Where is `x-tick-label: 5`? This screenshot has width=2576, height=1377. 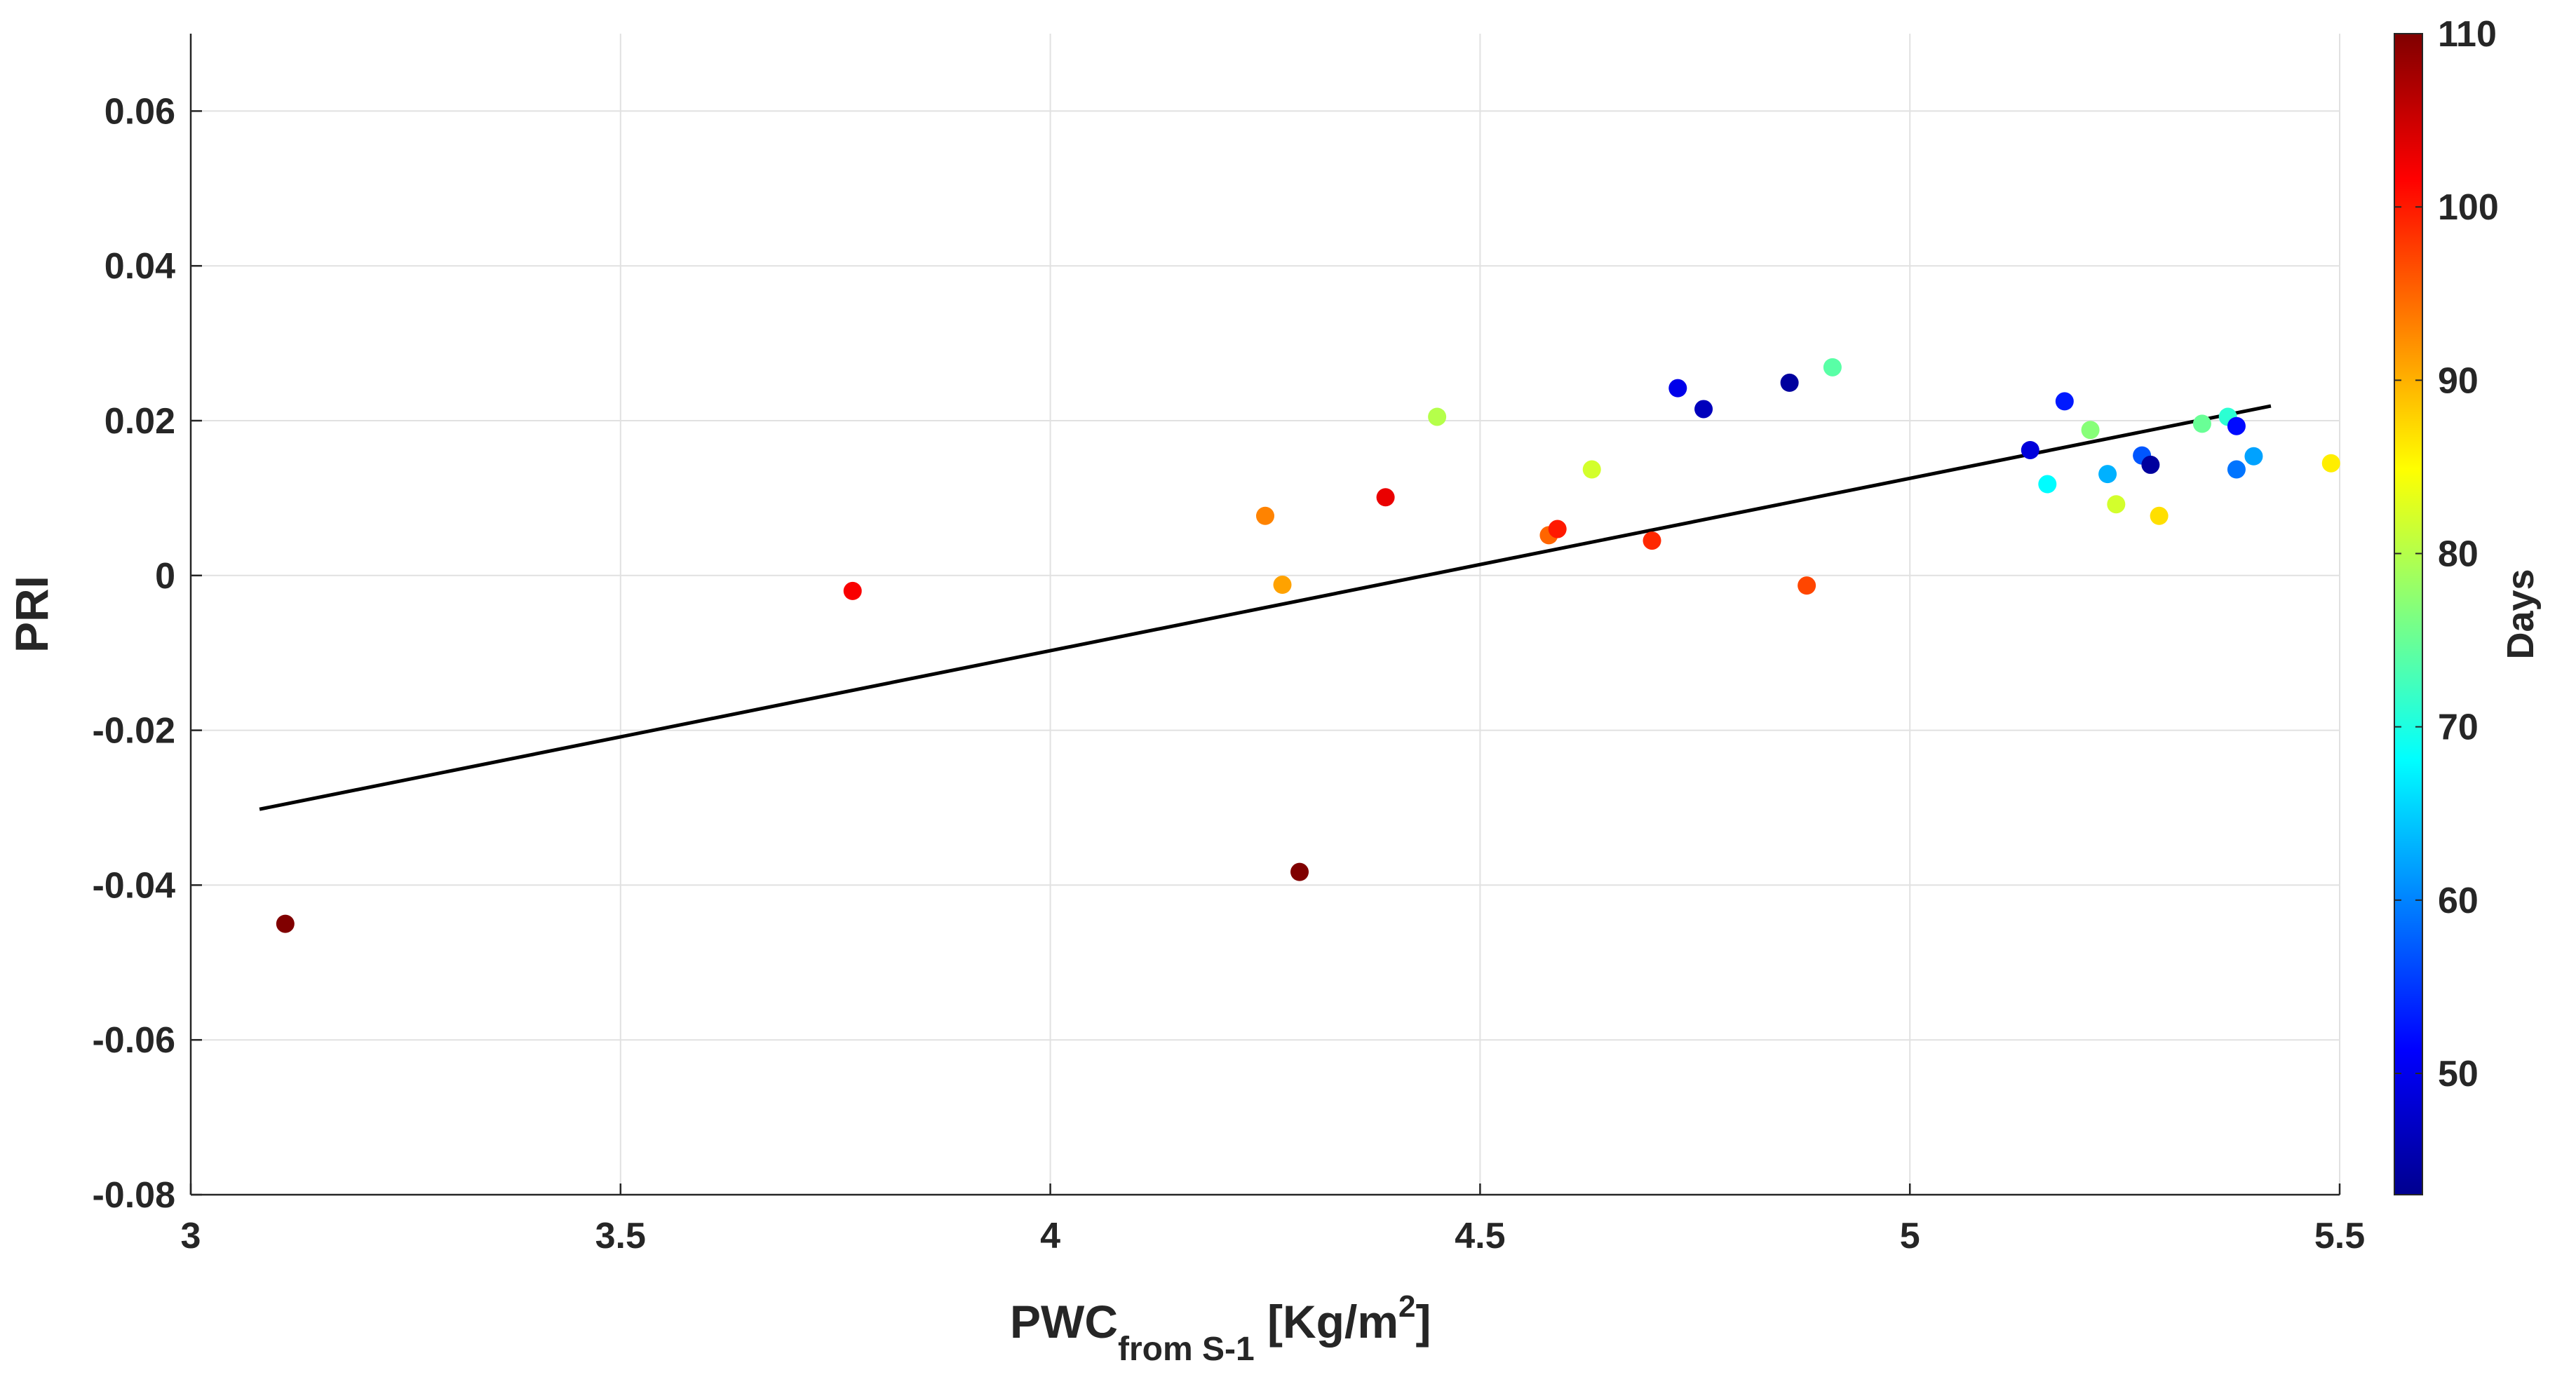 x-tick-label: 5 is located at coordinates (1910, 1236).